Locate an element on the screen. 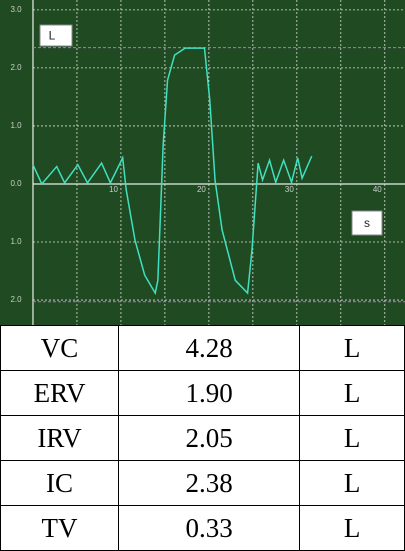 The image size is (405, 551). x-tick-label: 40 is located at coordinates (377, 189).